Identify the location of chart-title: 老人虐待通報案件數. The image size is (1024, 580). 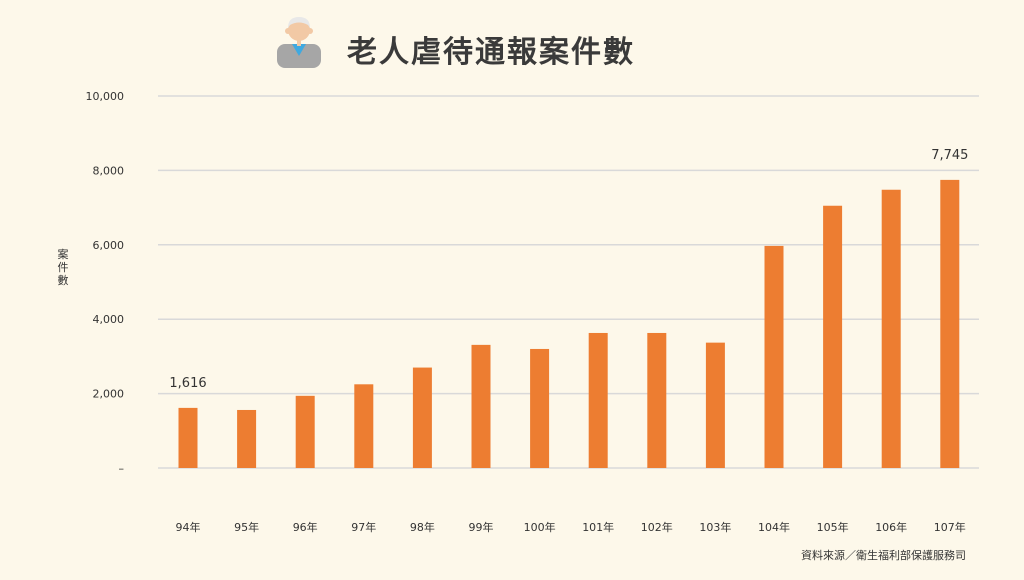
(491, 52).